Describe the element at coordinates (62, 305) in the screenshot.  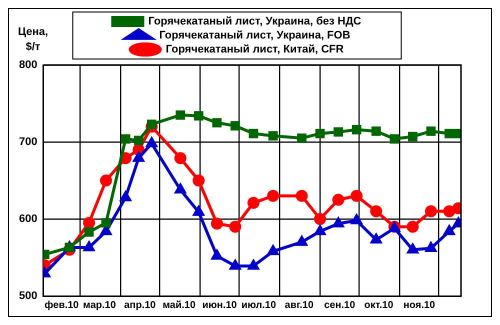
I see `x-tick-label: фев.10` at that location.